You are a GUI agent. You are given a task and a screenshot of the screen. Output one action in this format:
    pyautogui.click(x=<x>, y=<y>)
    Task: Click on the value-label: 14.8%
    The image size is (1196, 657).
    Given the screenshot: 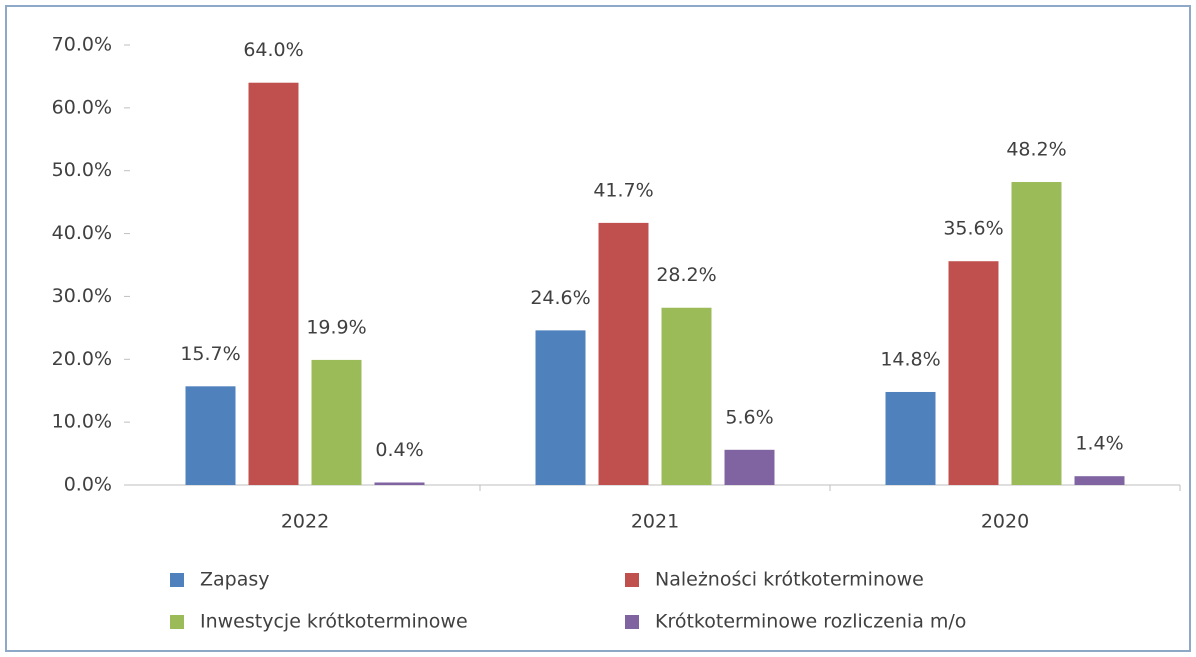 What is the action you would take?
    pyautogui.click(x=910, y=359)
    